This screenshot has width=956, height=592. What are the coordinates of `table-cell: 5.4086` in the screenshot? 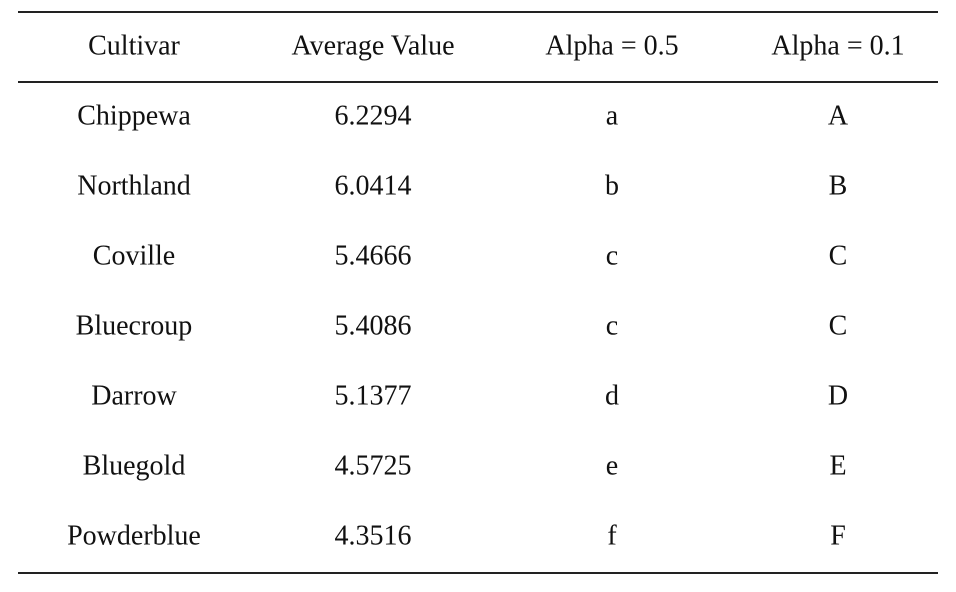 It's located at (373, 325).